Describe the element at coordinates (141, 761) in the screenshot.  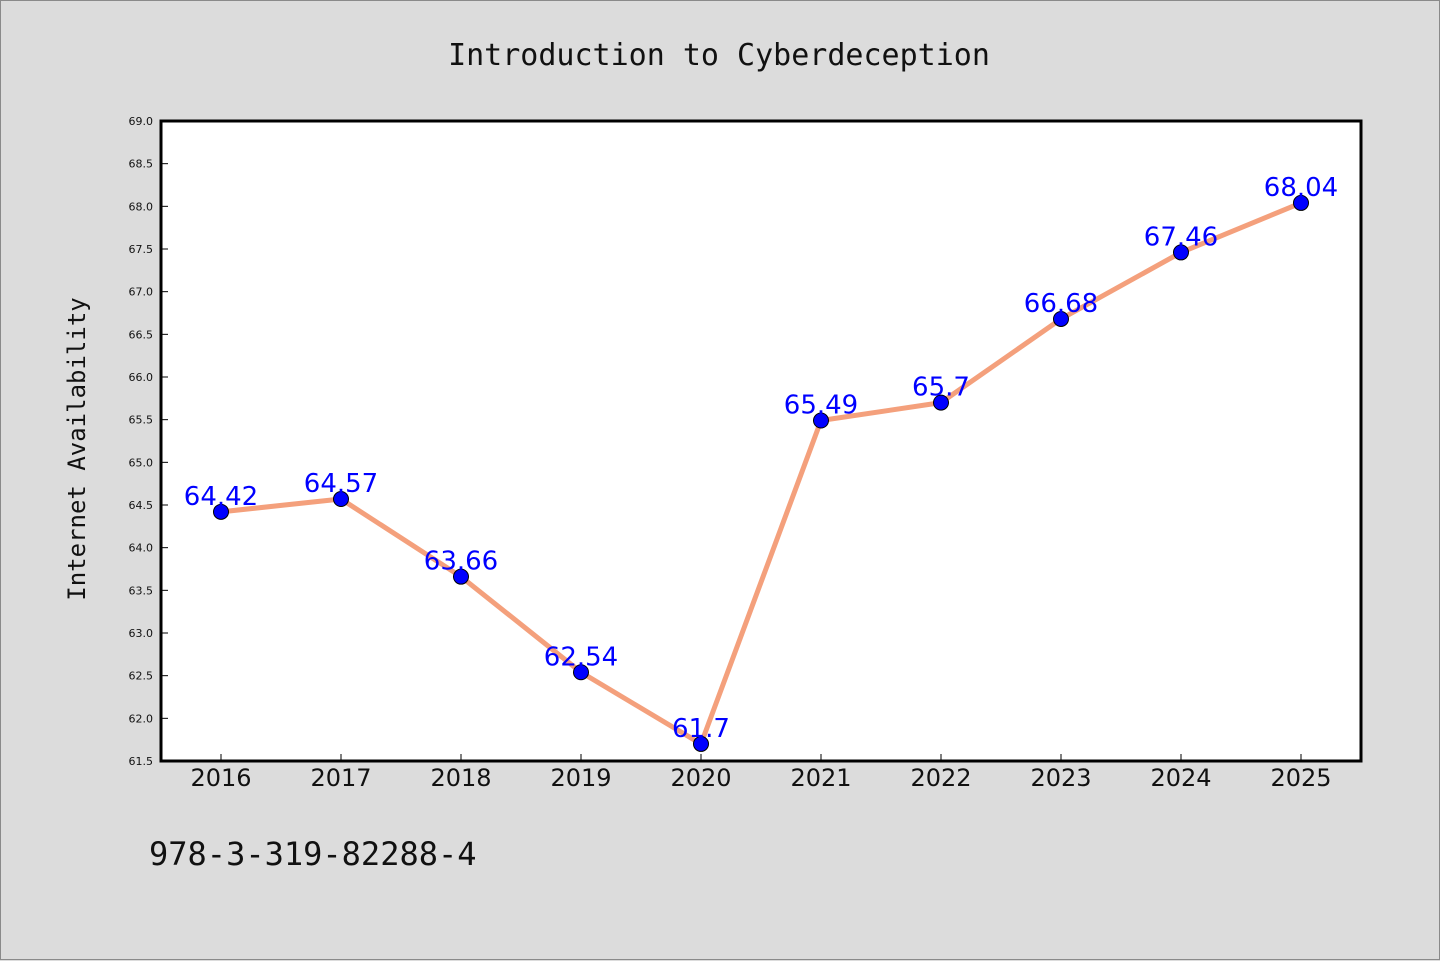
I see `y-tick-label: 61.5` at that location.